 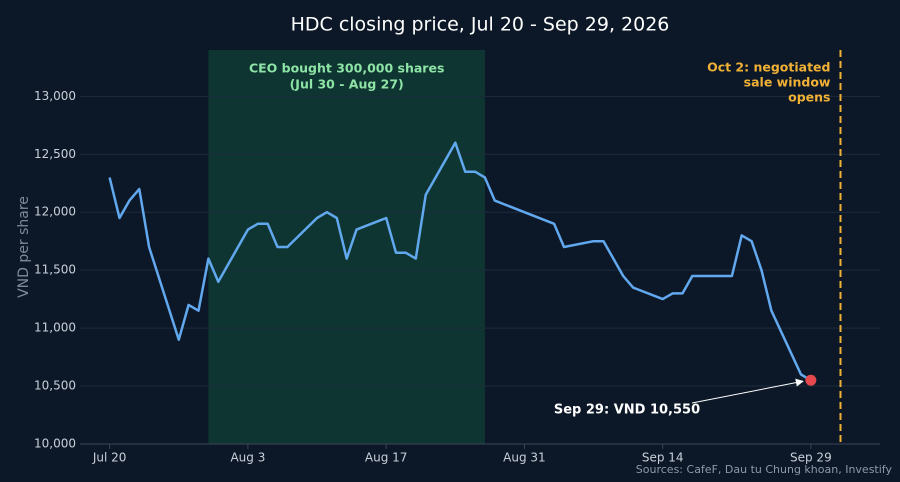 What do you see at coordinates (768, 67) in the screenshot?
I see `event-label: Oct 2: negotiated` at bounding box center [768, 67].